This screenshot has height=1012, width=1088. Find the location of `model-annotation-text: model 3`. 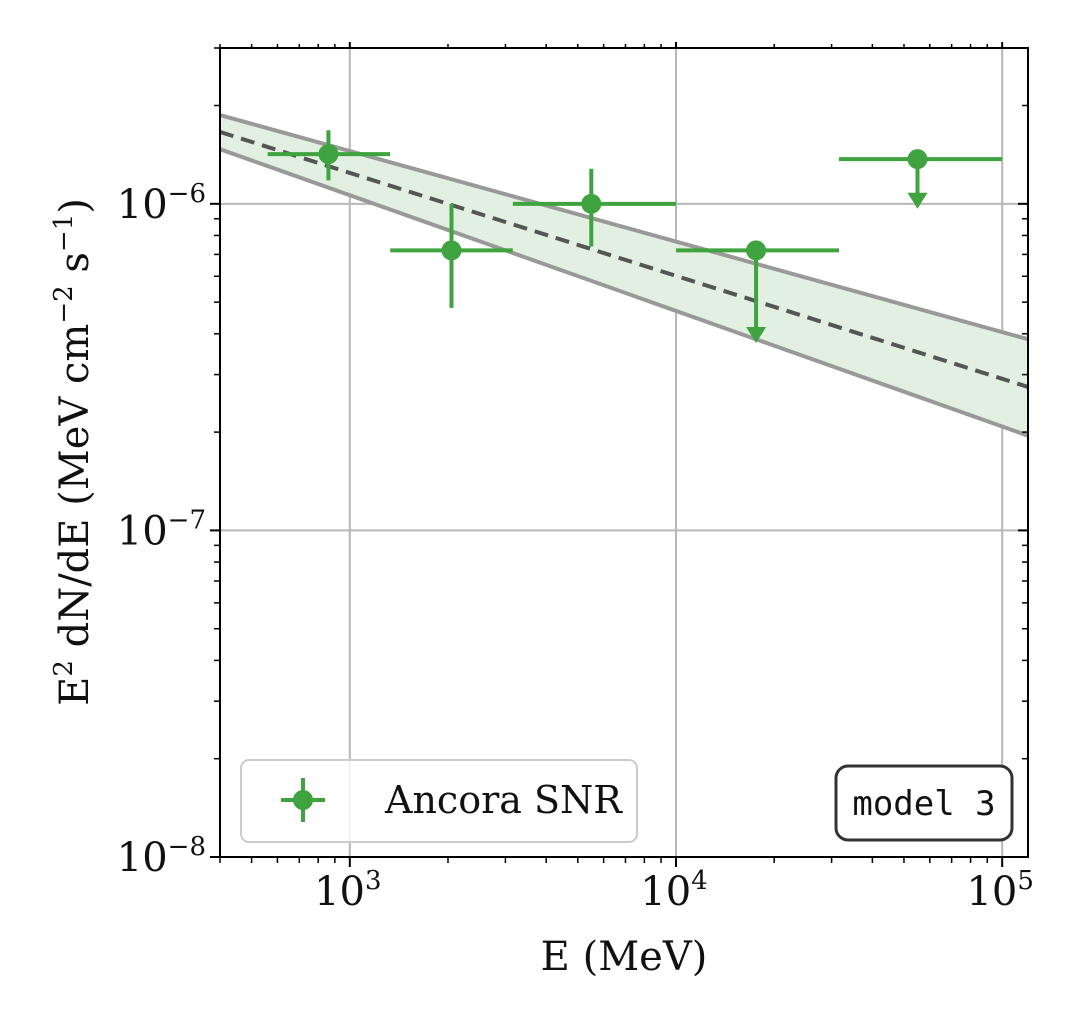

model-annotation-text: model 3 is located at coordinates (923, 804).